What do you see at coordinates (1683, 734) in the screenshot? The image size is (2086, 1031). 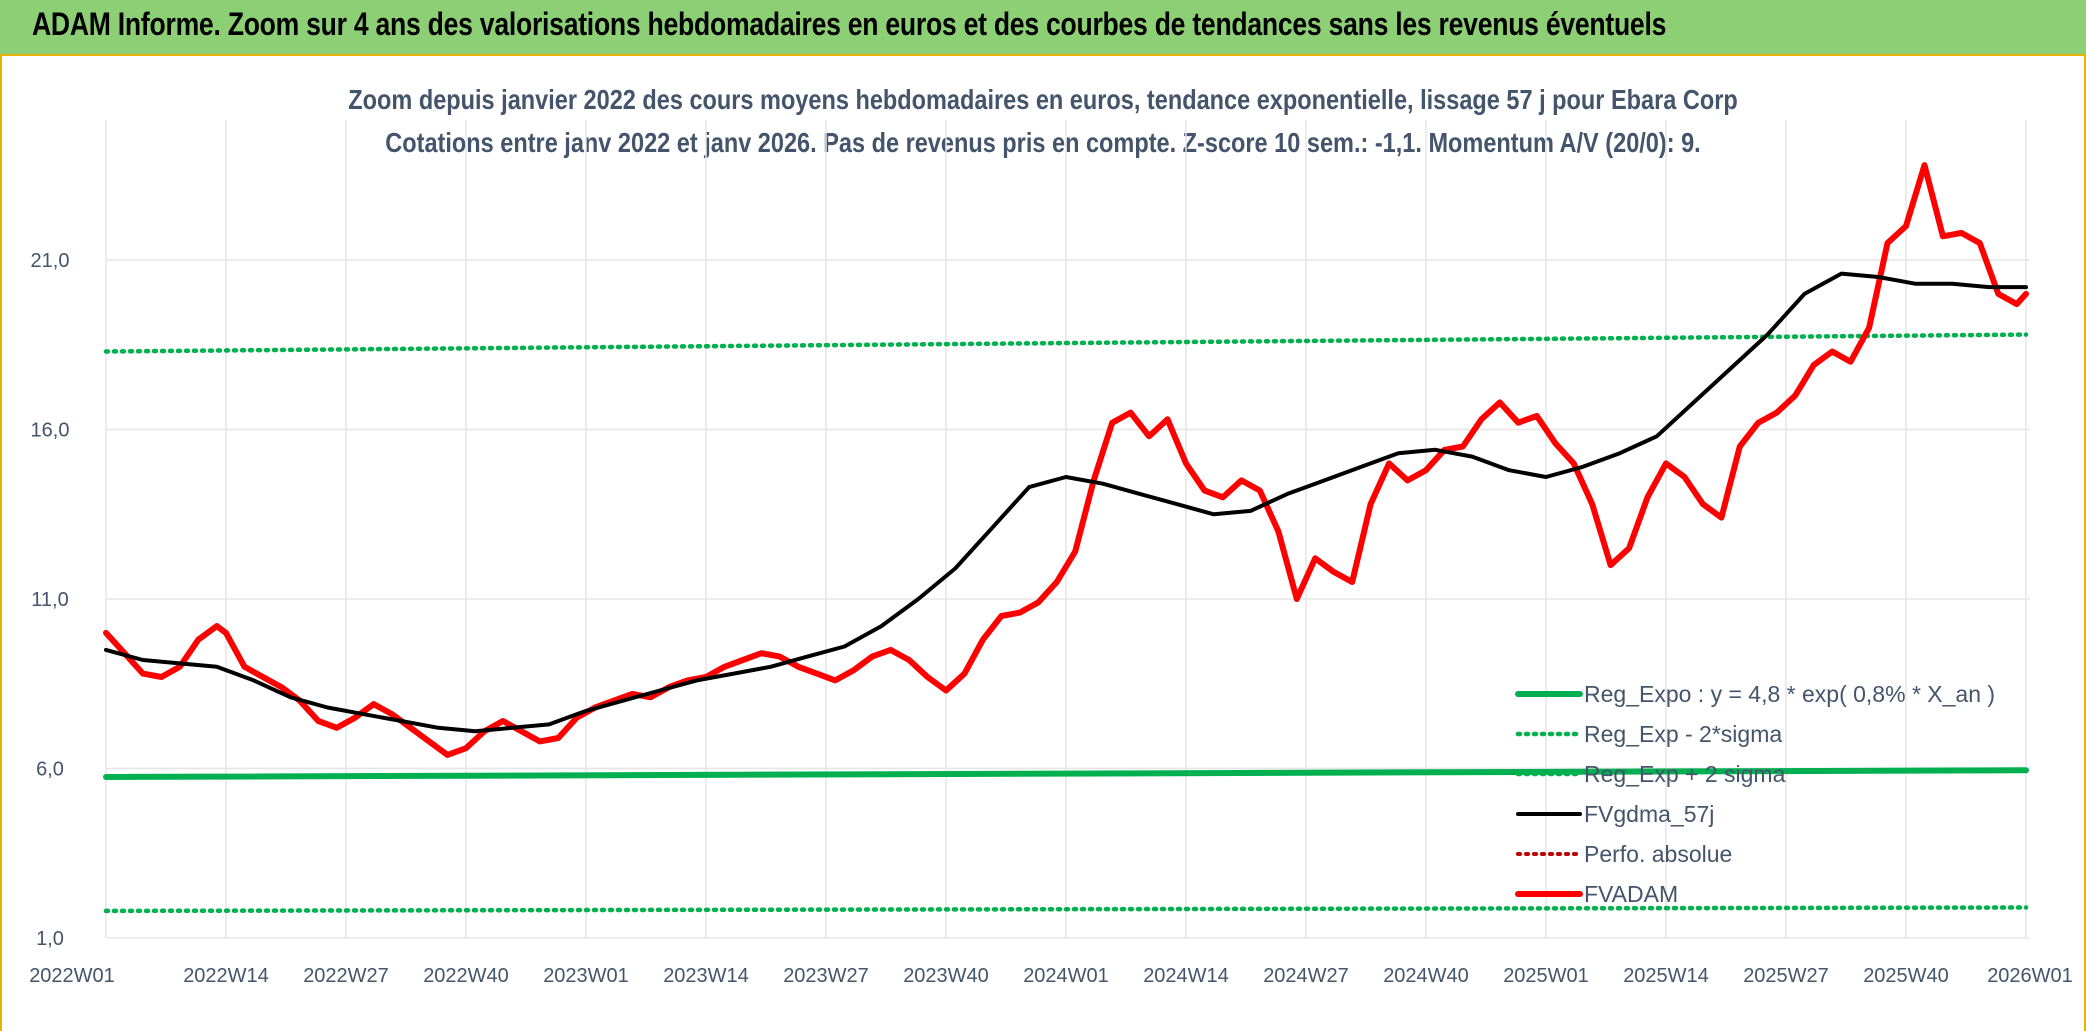 I see `legend-label-reg-minus-2sigma: Reg_Exp - 2*sigma` at bounding box center [1683, 734].